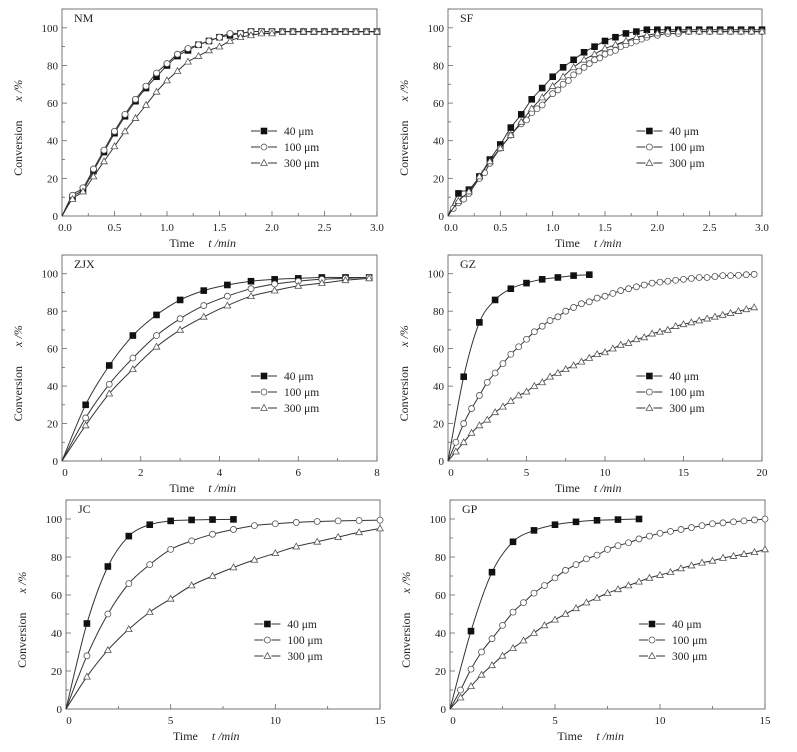 The width and height of the screenshot is (797, 752). What do you see at coordinates (220, 228) in the screenshot?
I see `x-tick-label: 1.5` at bounding box center [220, 228].